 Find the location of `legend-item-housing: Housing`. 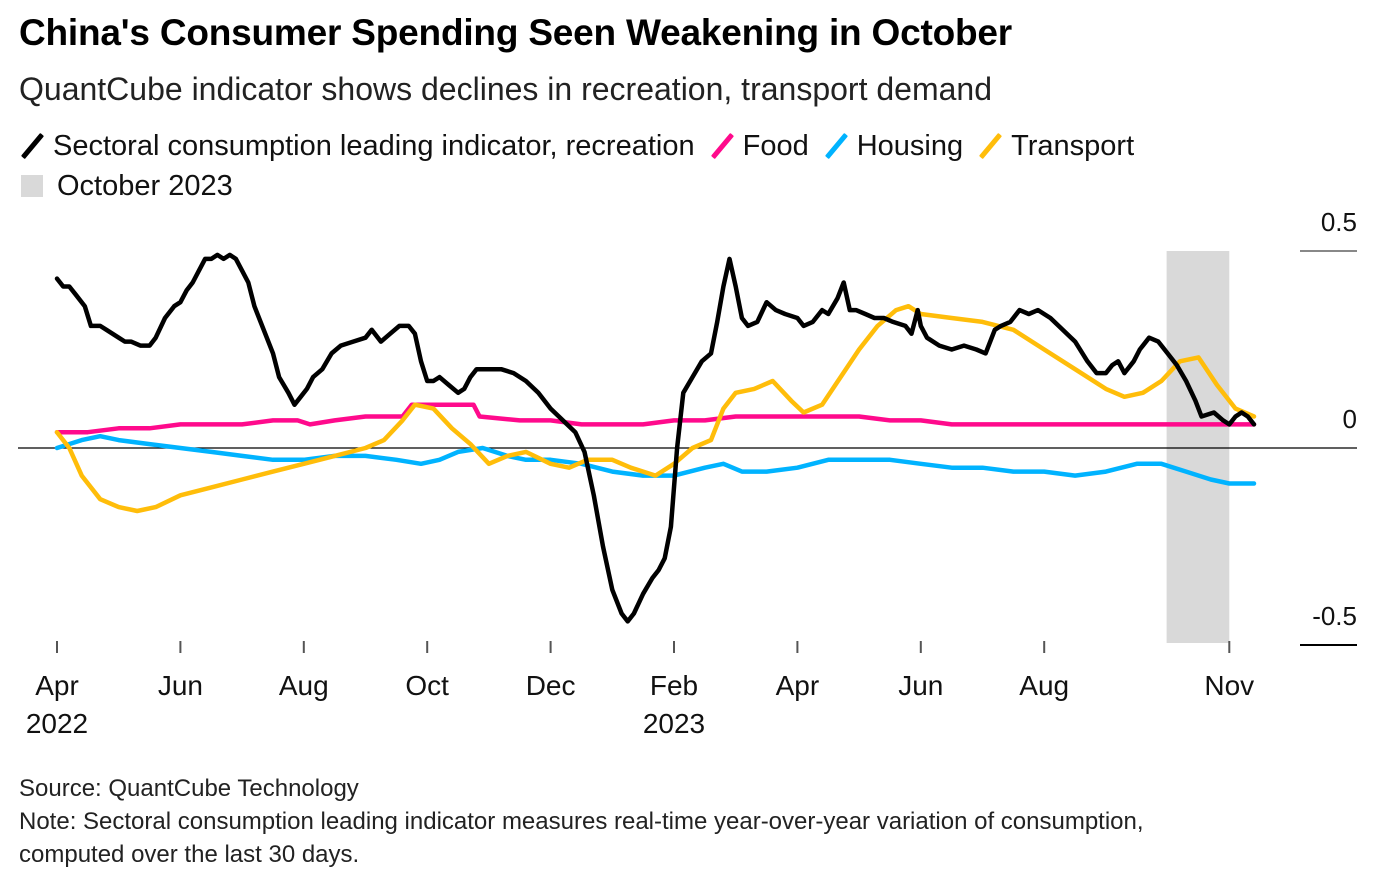

legend-item-housing: Housing is located at coordinates (893, 146).